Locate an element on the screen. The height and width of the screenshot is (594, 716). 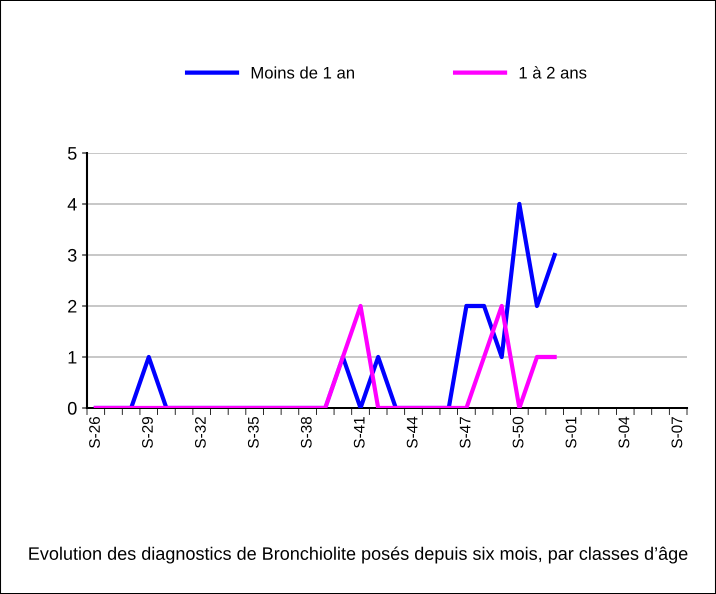
legend-label: 1 à 2 ans is located at coordinates (553, 72).